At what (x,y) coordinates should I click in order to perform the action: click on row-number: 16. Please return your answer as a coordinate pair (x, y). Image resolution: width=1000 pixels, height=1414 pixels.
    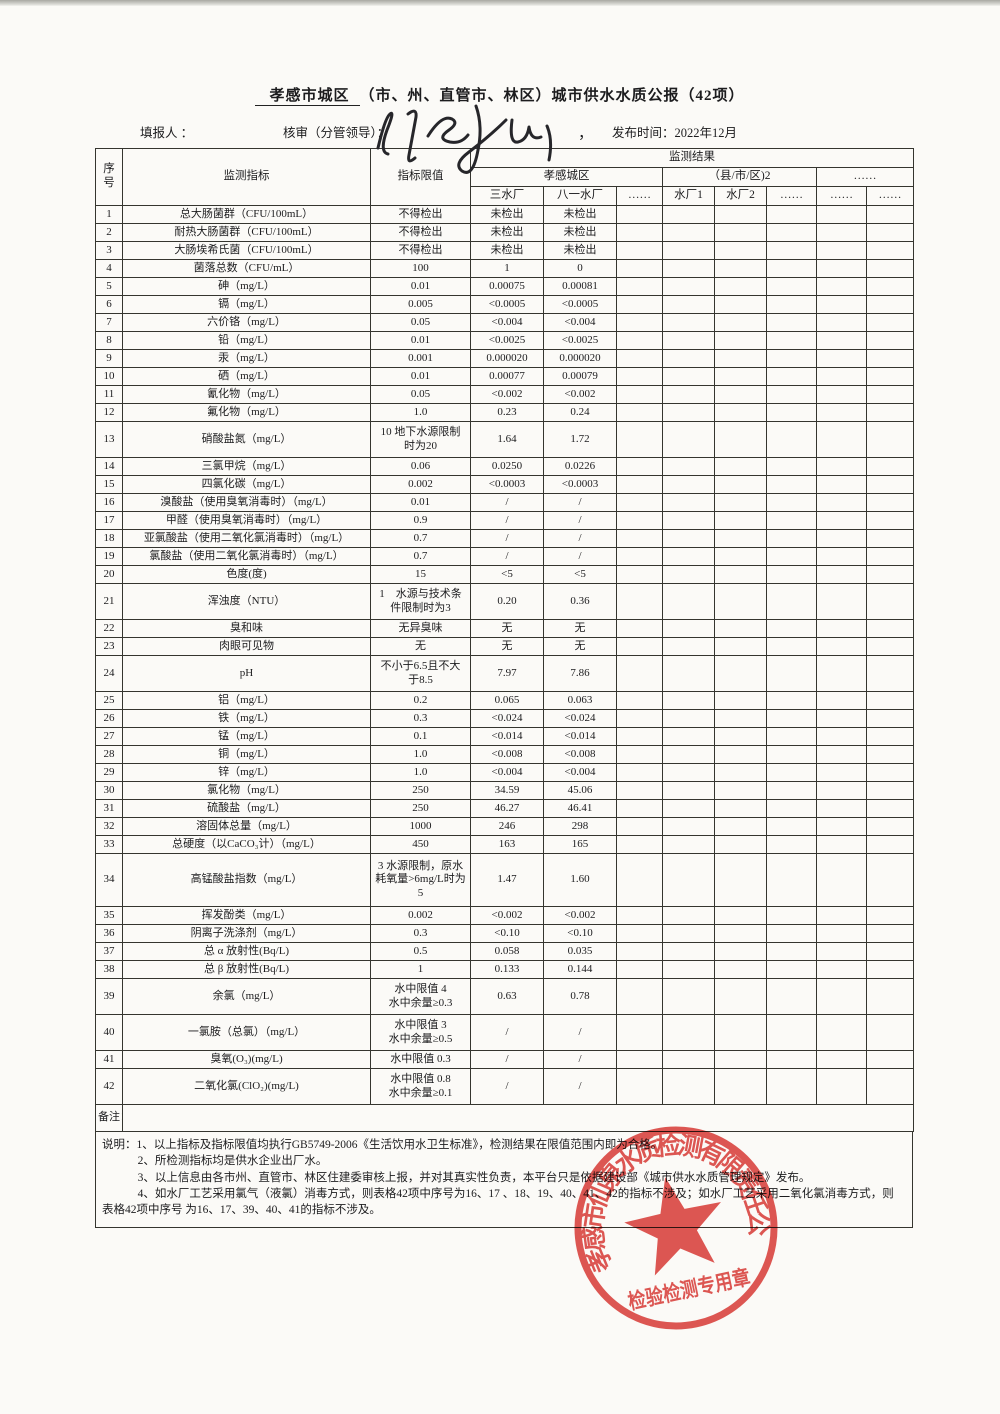
    Looking at the image, I should click on (109, 502).